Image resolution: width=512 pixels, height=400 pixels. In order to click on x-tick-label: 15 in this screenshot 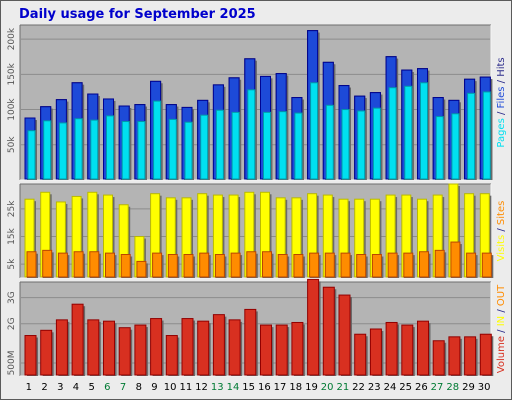, I will do `click(248, 387)`.